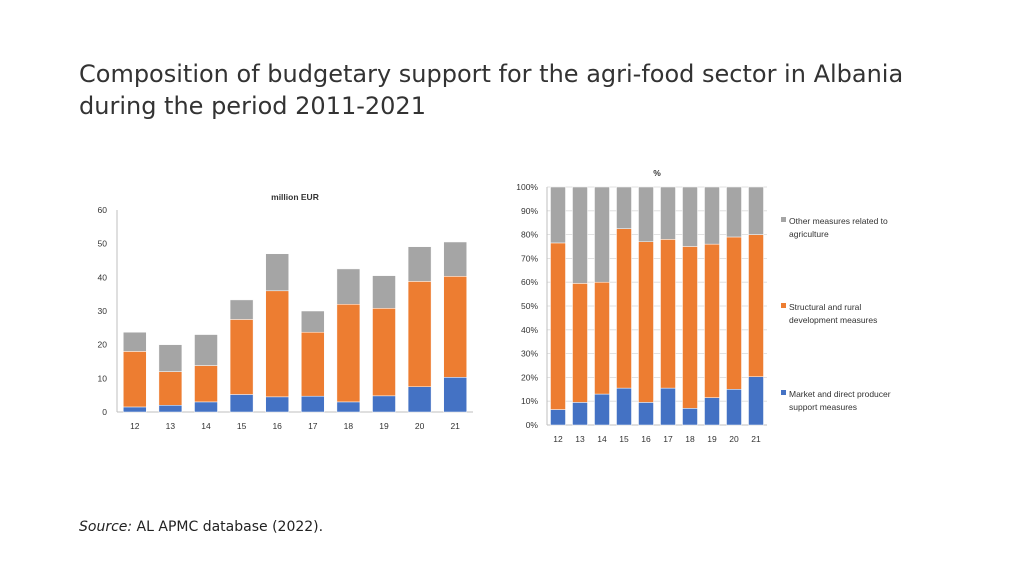  Describe the element at coordinates (103, 244) in the screenshot. I see `left-chart-y-tick-label: 50` at that location.